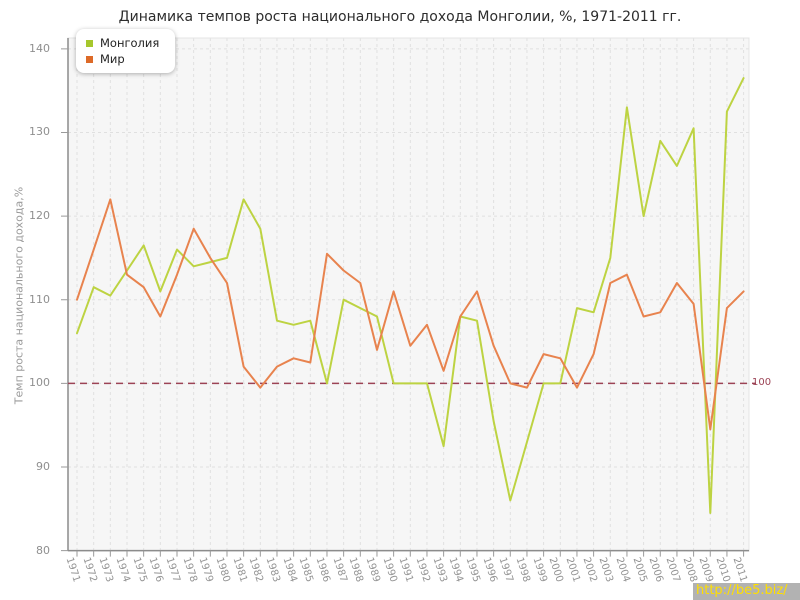 The height and width of the screenshot is (600, 800). What do you see at coordinates (39, 132) in the screenshot?
I see `y-axis-tick-label: 130` at bounding box center [39, 132].